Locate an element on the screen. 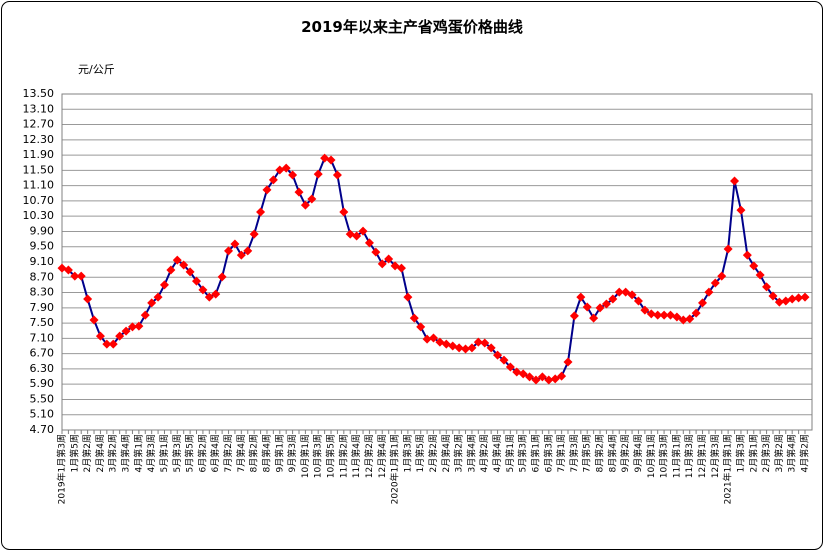 This screenshot has height=552, width=825. y-tick-label: 5.50 is located at coordinates (42, 398).